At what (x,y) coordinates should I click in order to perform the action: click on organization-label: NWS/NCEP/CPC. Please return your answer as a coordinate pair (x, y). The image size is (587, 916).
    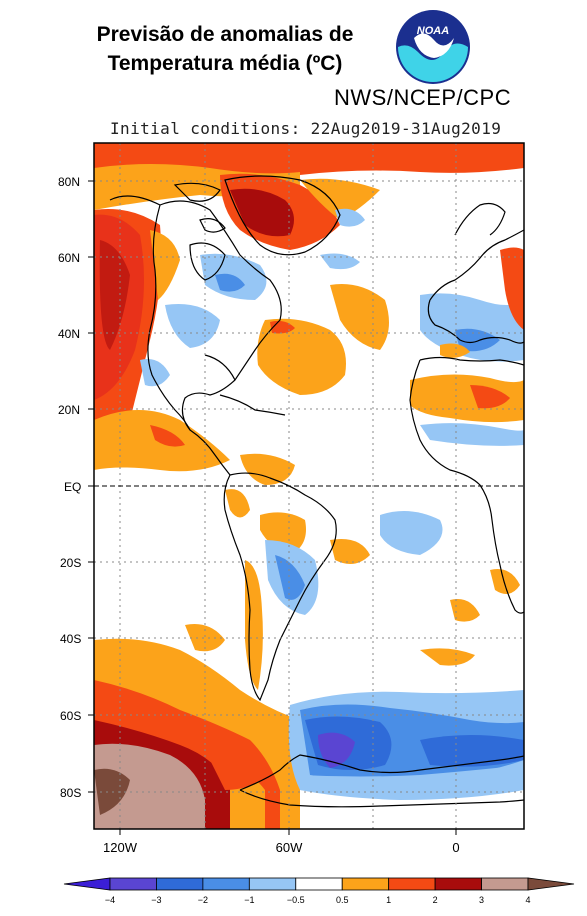
    Looking at the image, I should click on (423, 97).